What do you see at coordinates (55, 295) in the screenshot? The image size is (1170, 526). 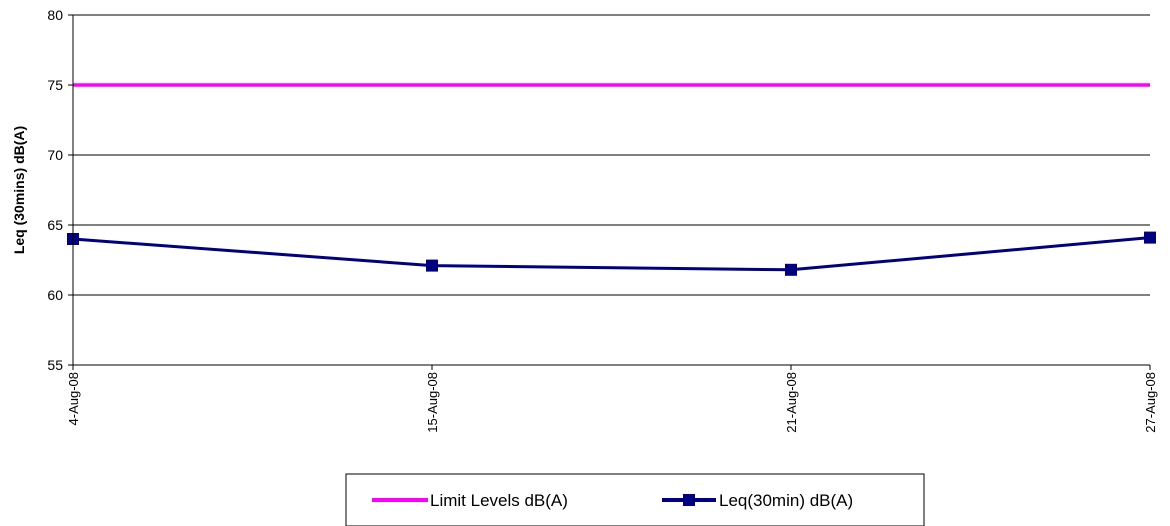 I see `y-tick-label: 60` at bounding box center [55, 295].